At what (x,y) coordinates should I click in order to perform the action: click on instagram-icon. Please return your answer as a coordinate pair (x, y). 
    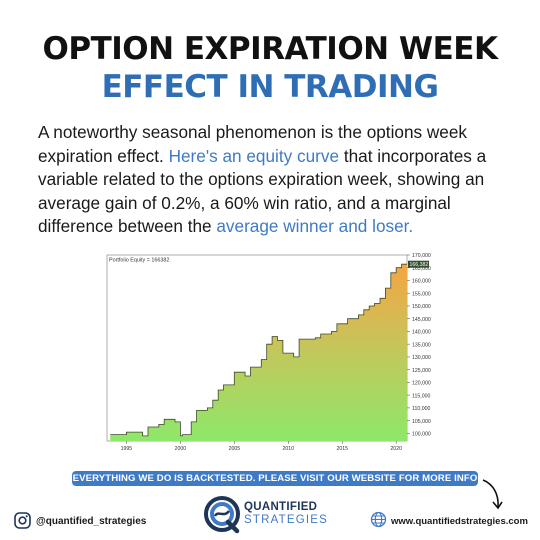
    Looking at the image, I should click on (22, 520).